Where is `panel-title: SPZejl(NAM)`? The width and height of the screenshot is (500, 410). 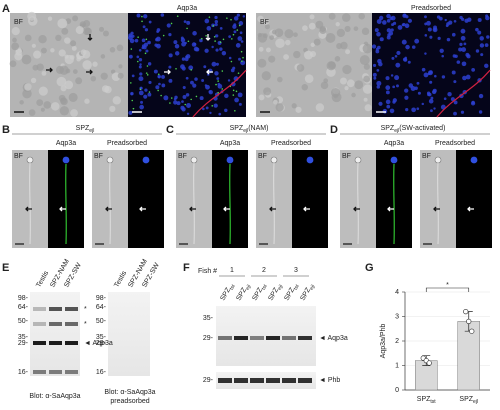 panel-title: SPZejl(NAM) is located at coordinates (249, 129).